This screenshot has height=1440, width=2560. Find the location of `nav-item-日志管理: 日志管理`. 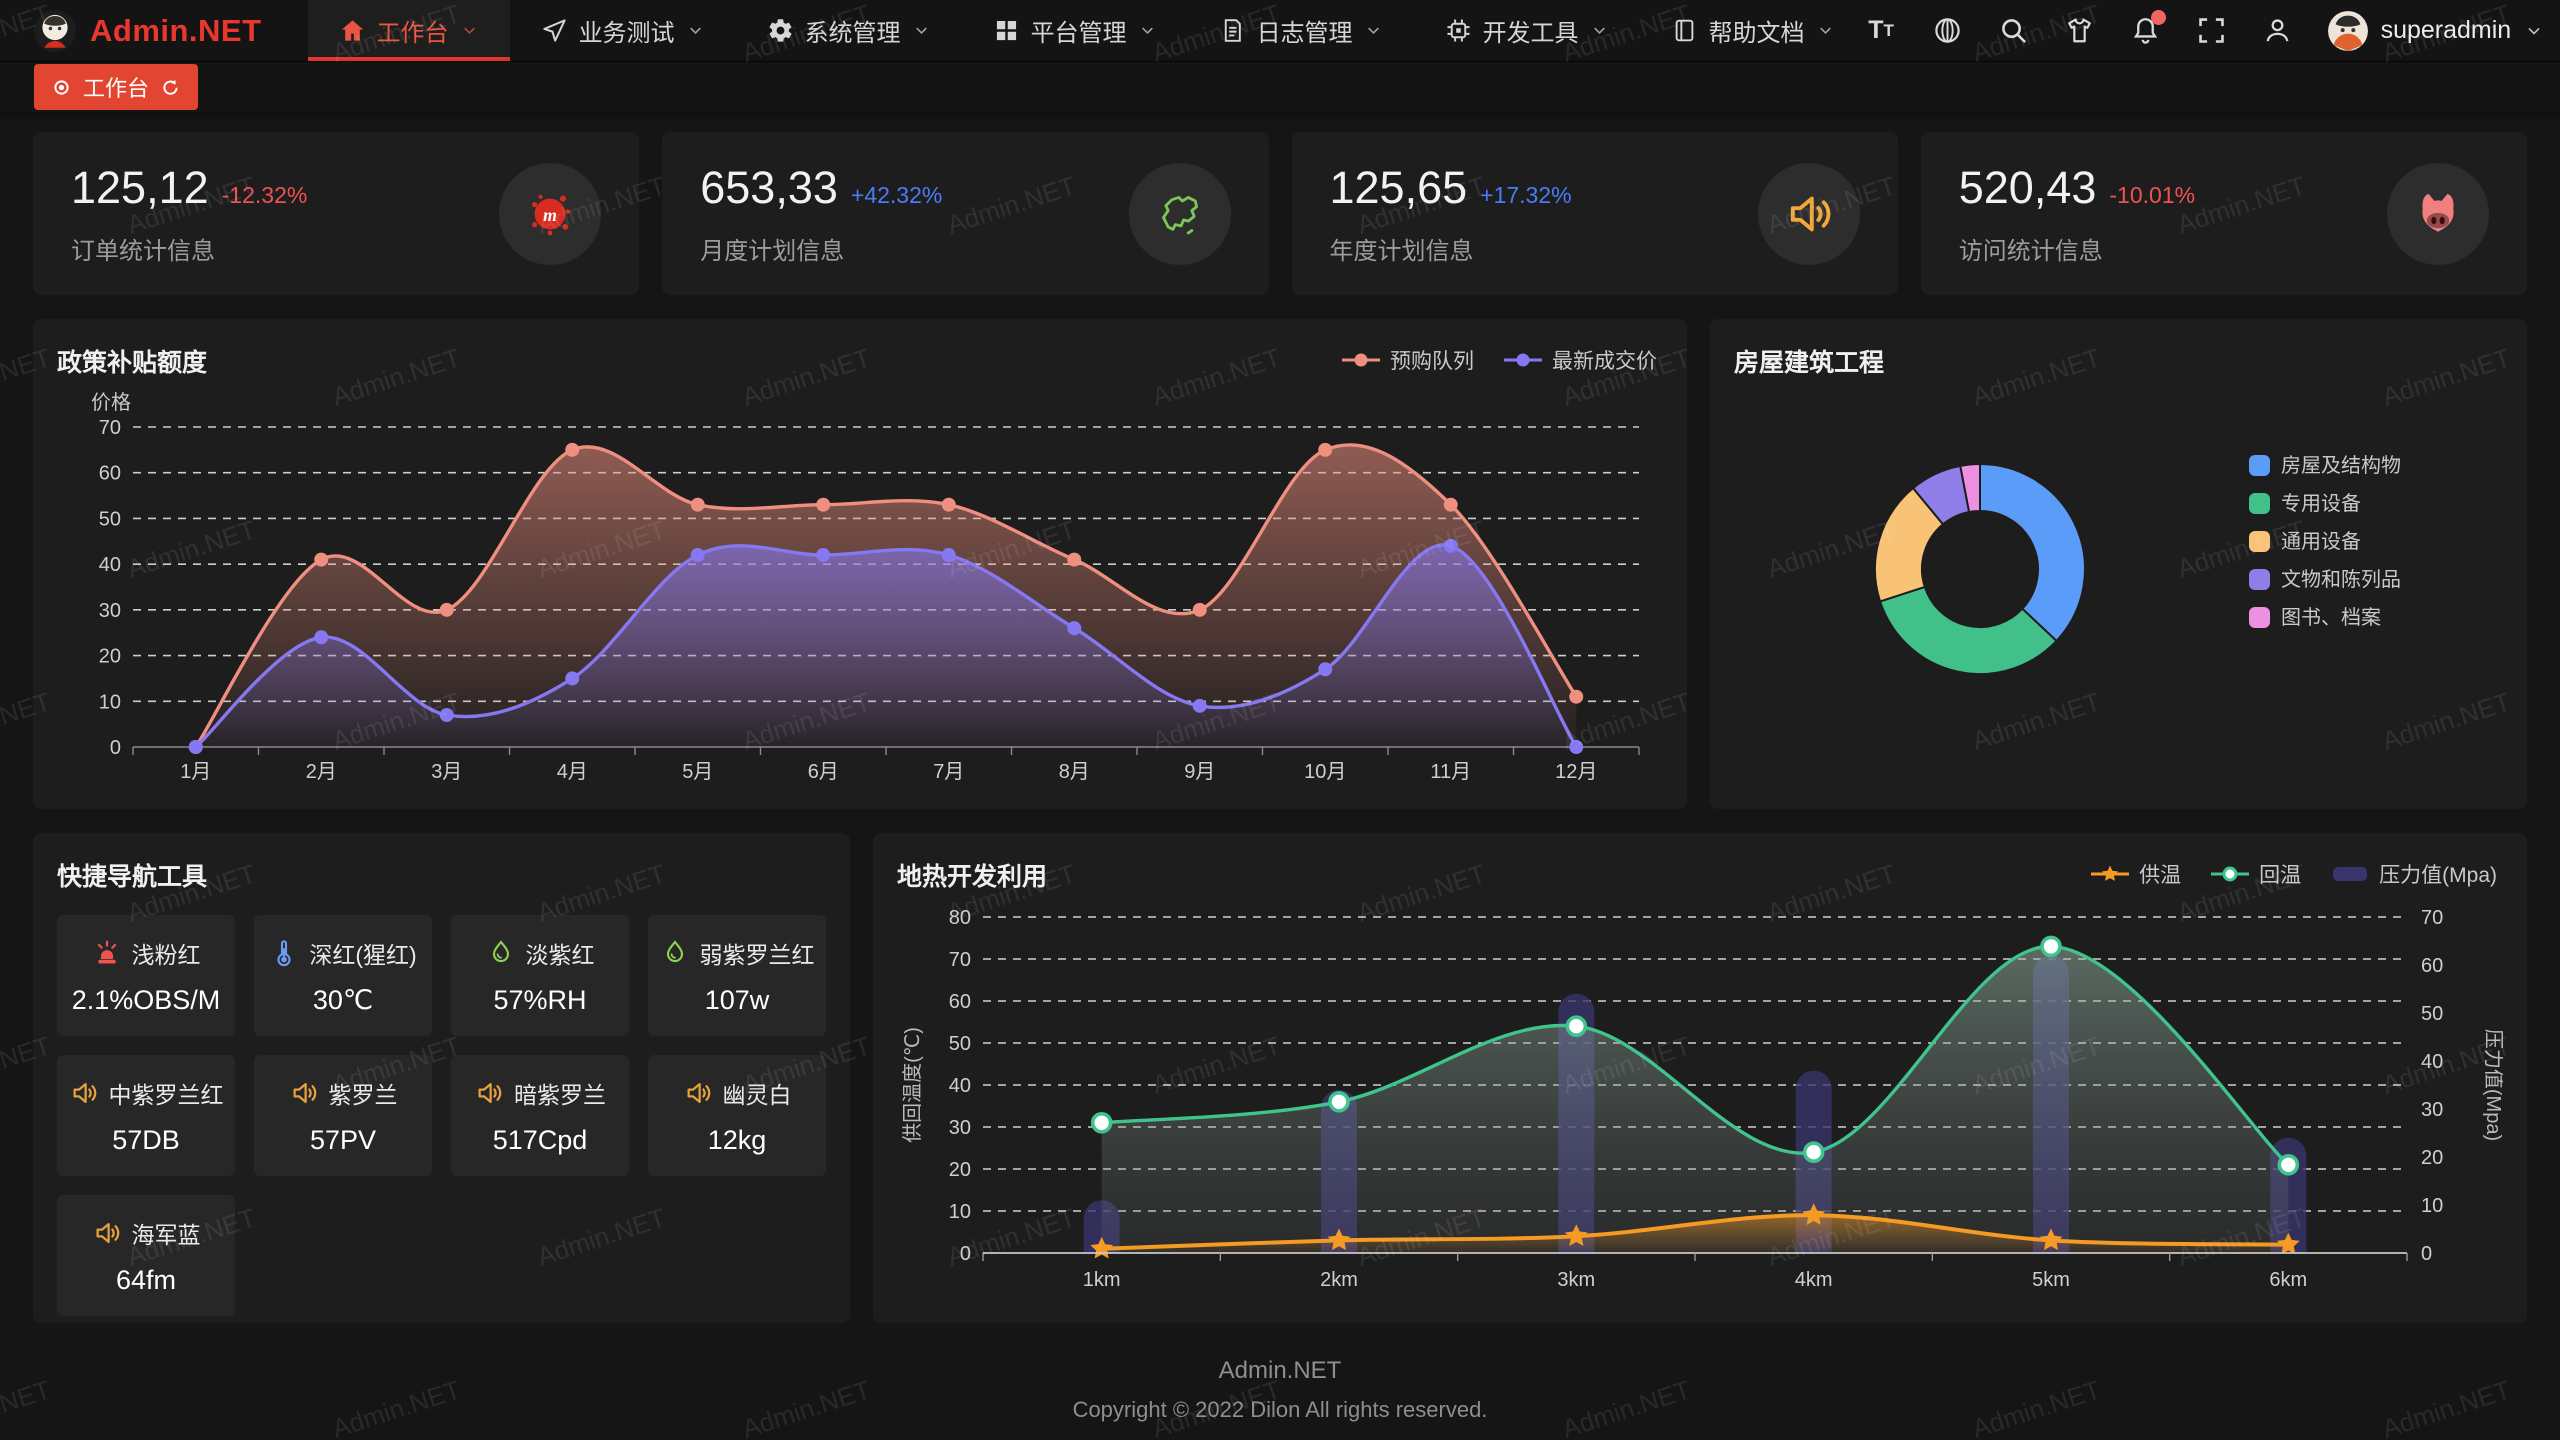

nav-item-日志管理: 日志管理 is located at coordinates (1301, 30).